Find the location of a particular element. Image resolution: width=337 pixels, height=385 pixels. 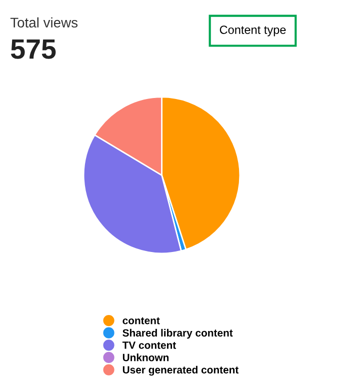

legend-label: Unknown is located at coordinates (145, 358).